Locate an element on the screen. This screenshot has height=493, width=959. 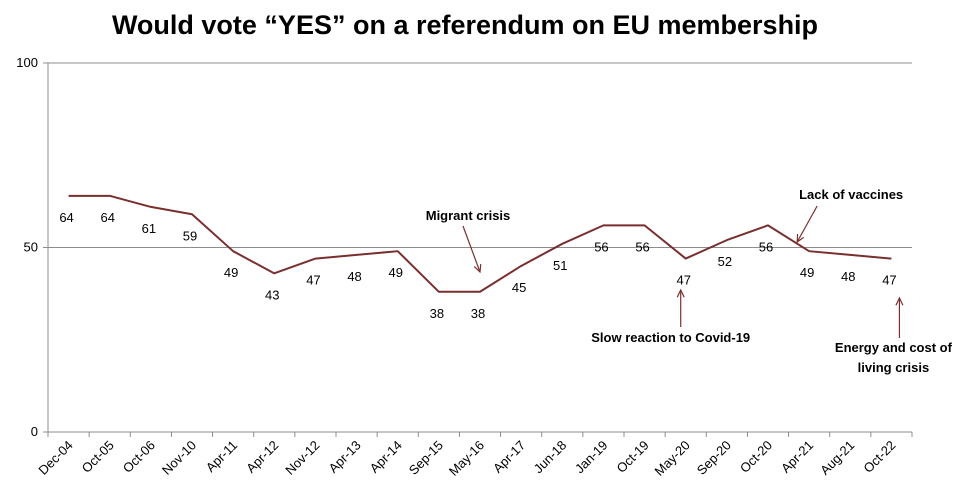
data-label: 61 is located at coordinates (149, 228).